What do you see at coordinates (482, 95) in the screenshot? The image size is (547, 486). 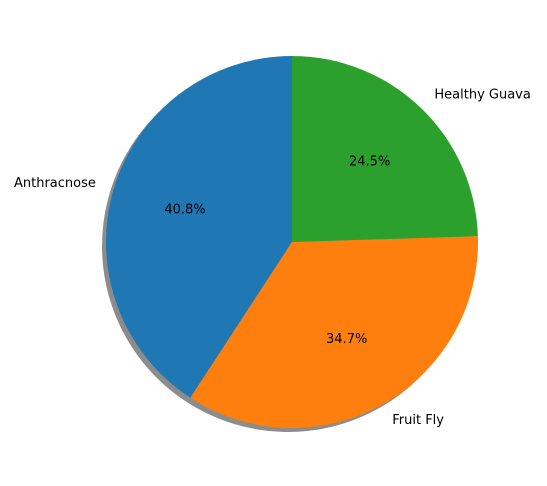 I see `slice-label-healthy-guava: Healthy Guava` at bounding box center [482, 95].